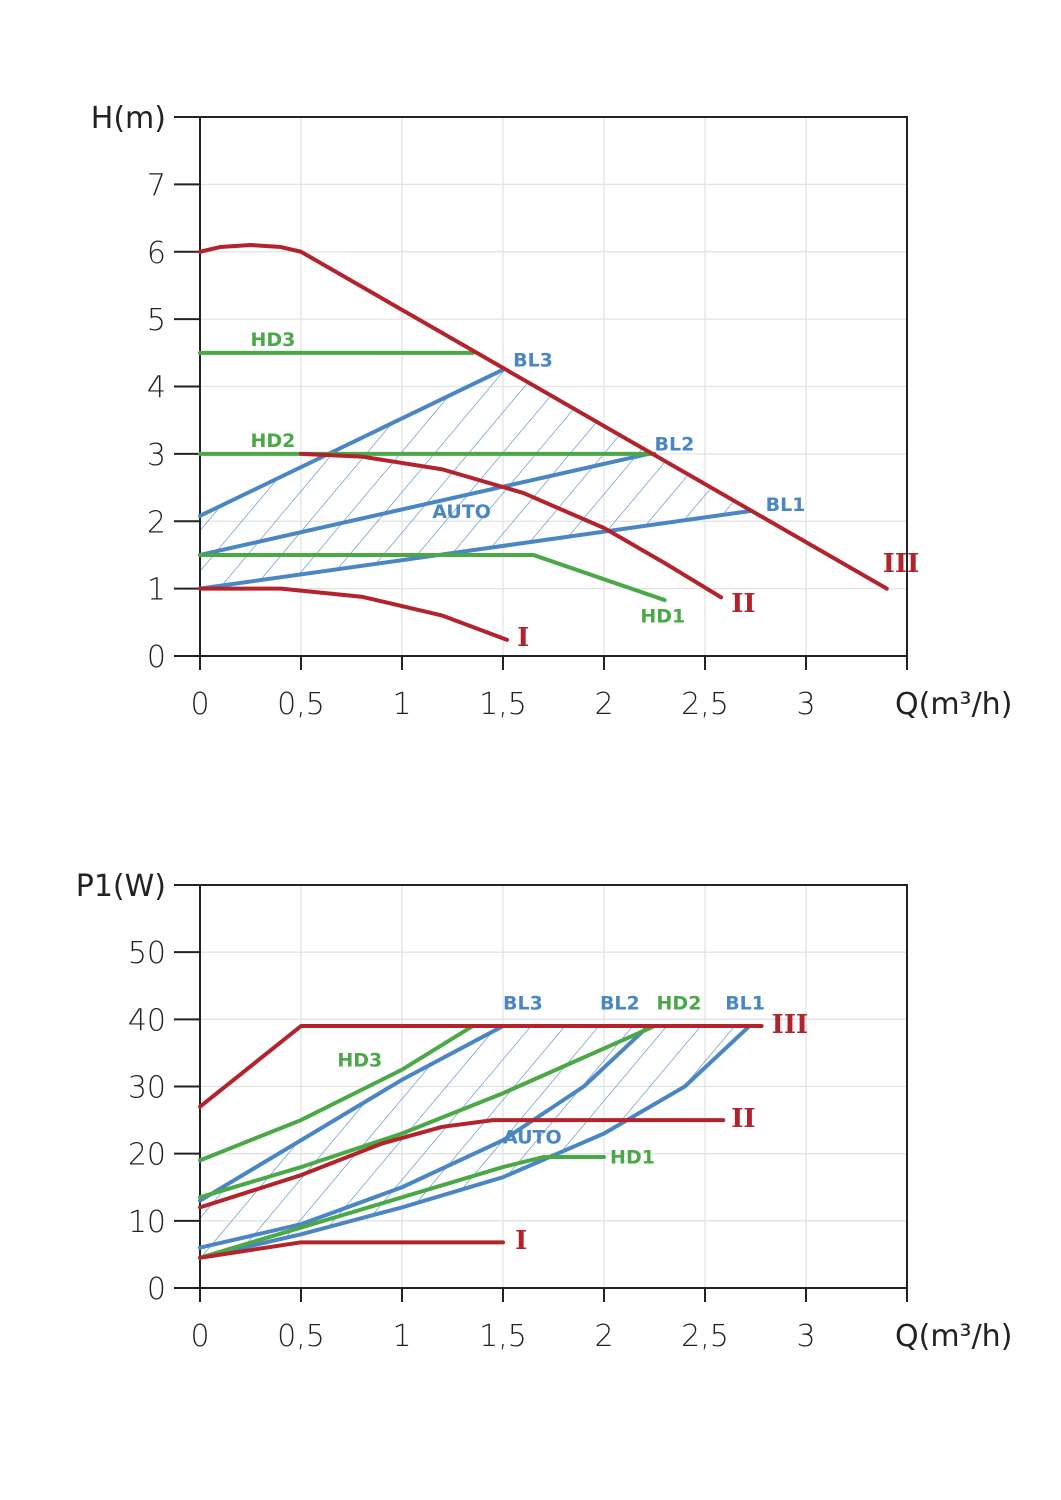  I want to click on y-tick-label: 20, so click(147, 1155).